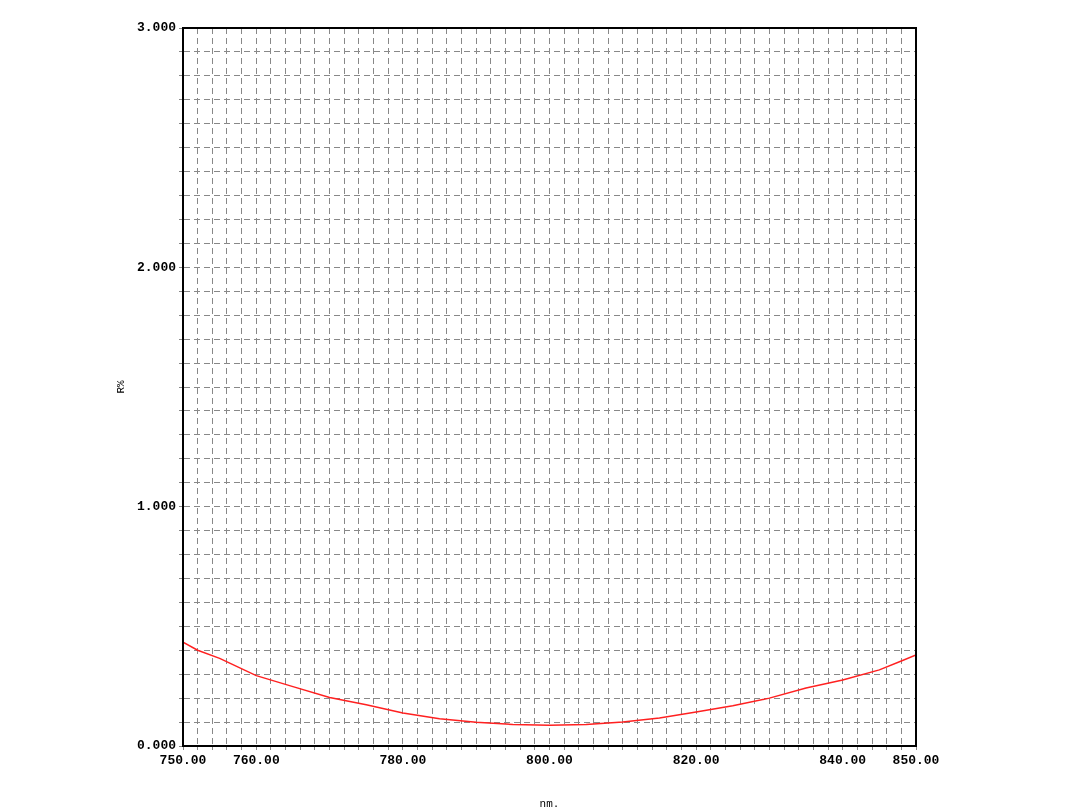  Describe the element at coordinates (156, 267) in the screenshot. I see `y-tick-label: 2.000` at that location.